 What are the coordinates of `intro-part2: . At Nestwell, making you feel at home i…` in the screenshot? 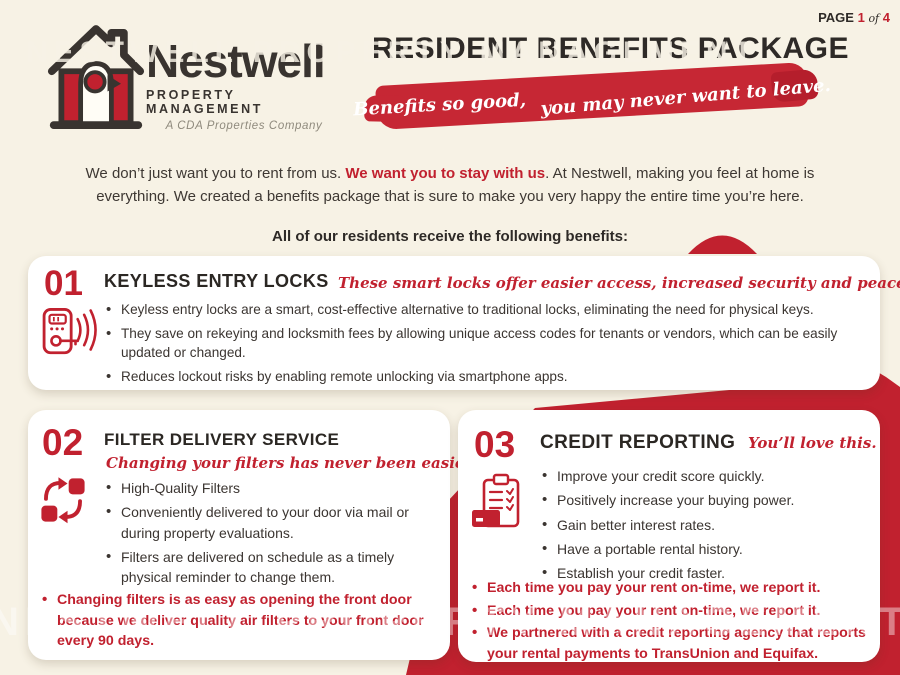 It's located at (455, 185).